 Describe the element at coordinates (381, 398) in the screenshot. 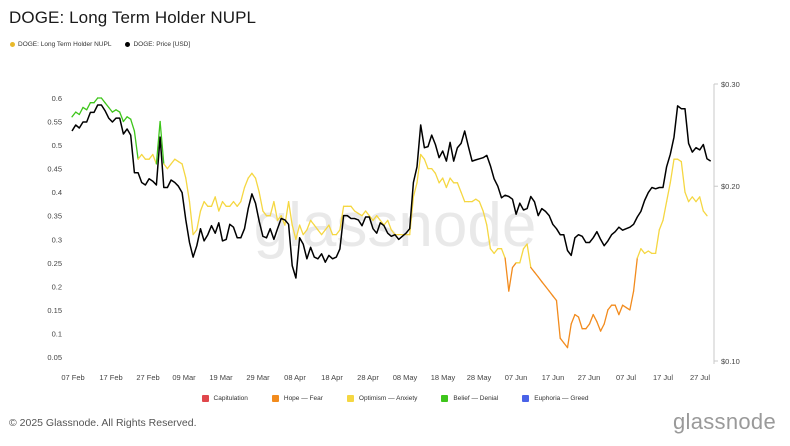

I see `zone-optimism-anxiety: Optimism — Anxiety` at that location.